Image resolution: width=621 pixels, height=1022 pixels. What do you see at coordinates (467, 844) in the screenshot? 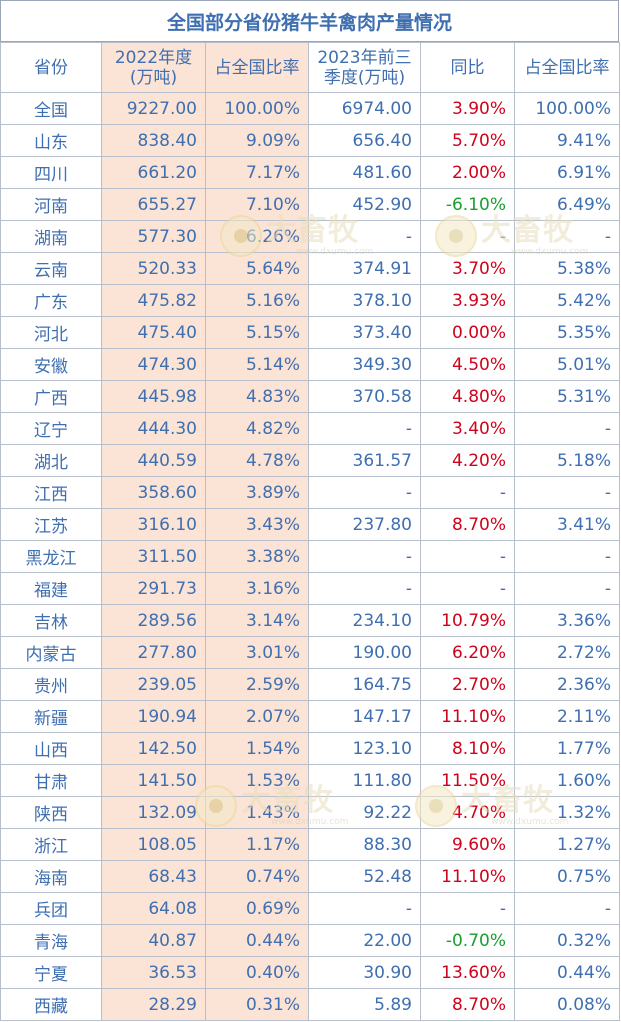
I see `yoy-cell: 9.60%` at bounding box center [467, 844].